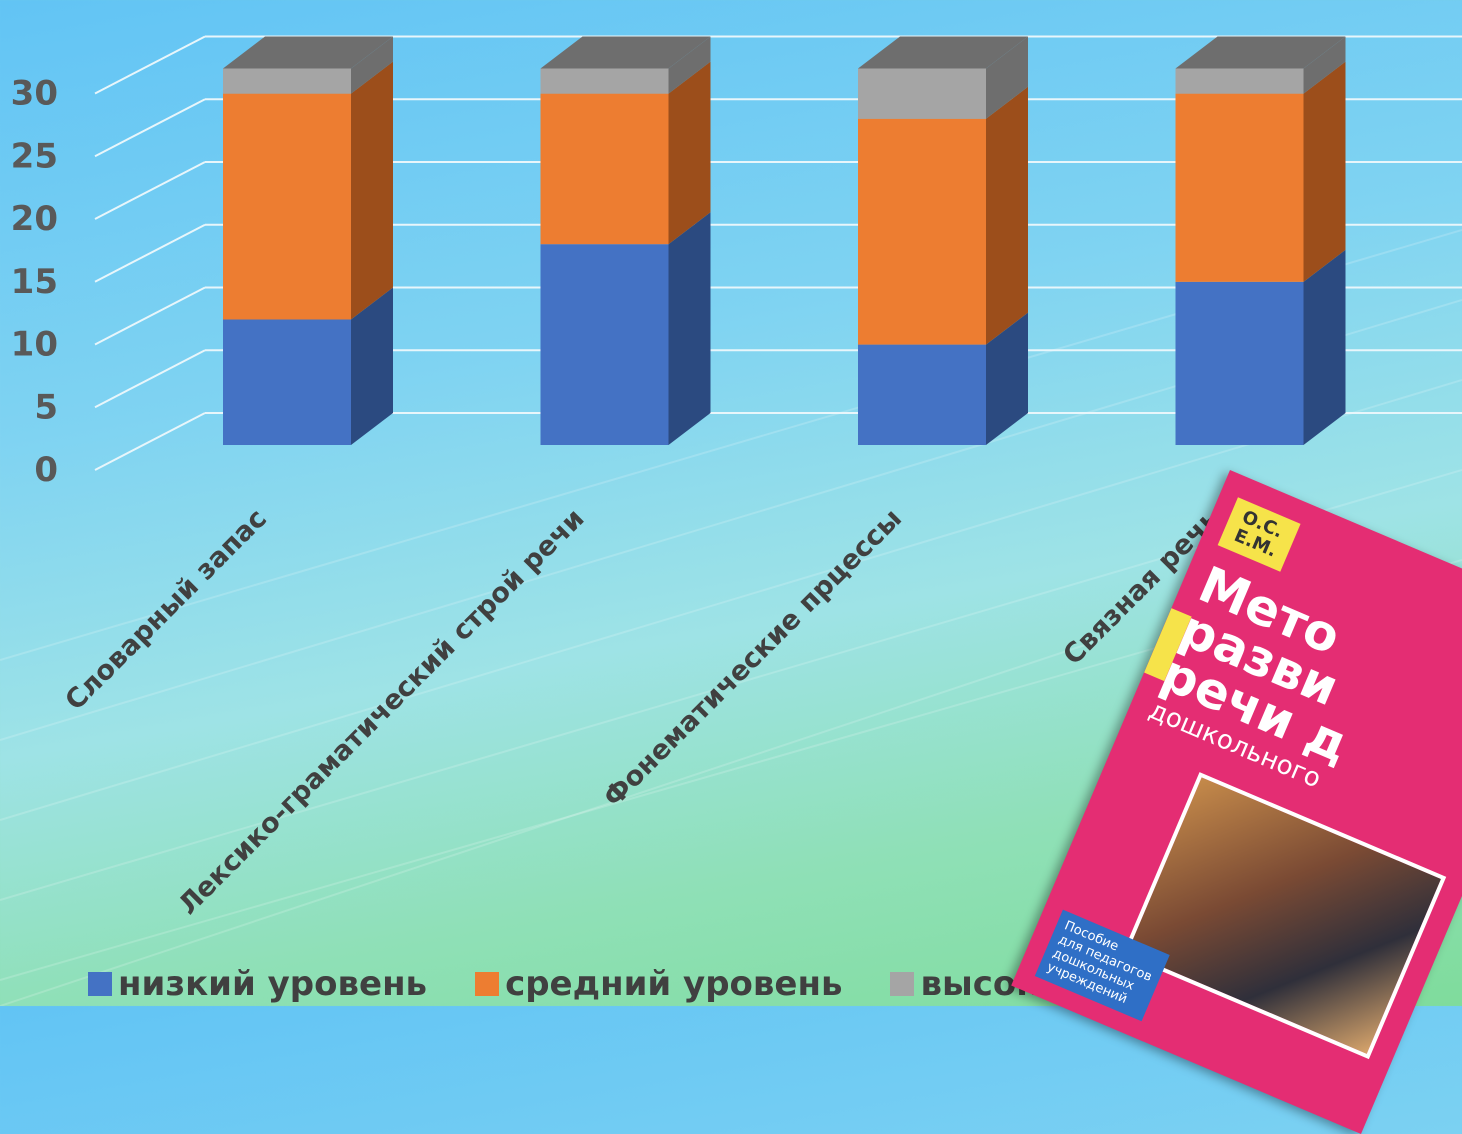 The width and height of the screenshot is (1462, 1134). Describe the element at coordinates (34, 156) in the screenshot. I see `y-tick-label: 25` at that location.